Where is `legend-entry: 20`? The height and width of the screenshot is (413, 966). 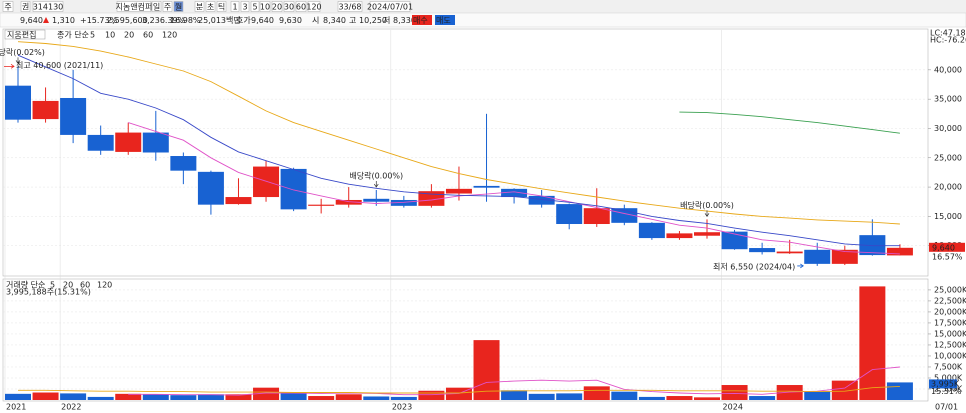
legend-entry: 20 is located at coordinates (68, 285).